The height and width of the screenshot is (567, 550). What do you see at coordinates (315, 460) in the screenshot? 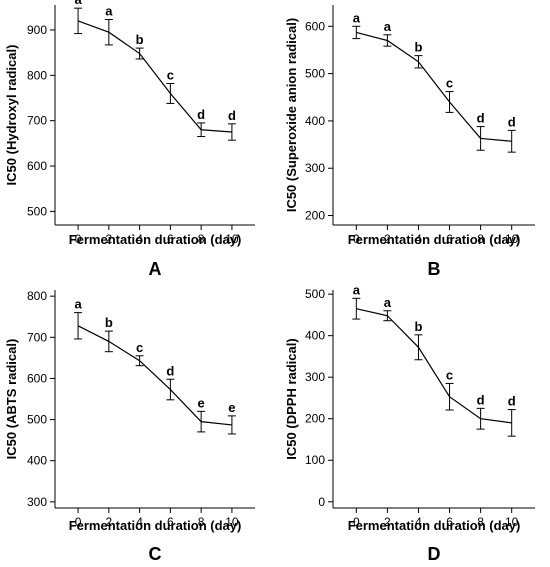
I see `y-tick-label: 100` at bounding box center [315, 460].